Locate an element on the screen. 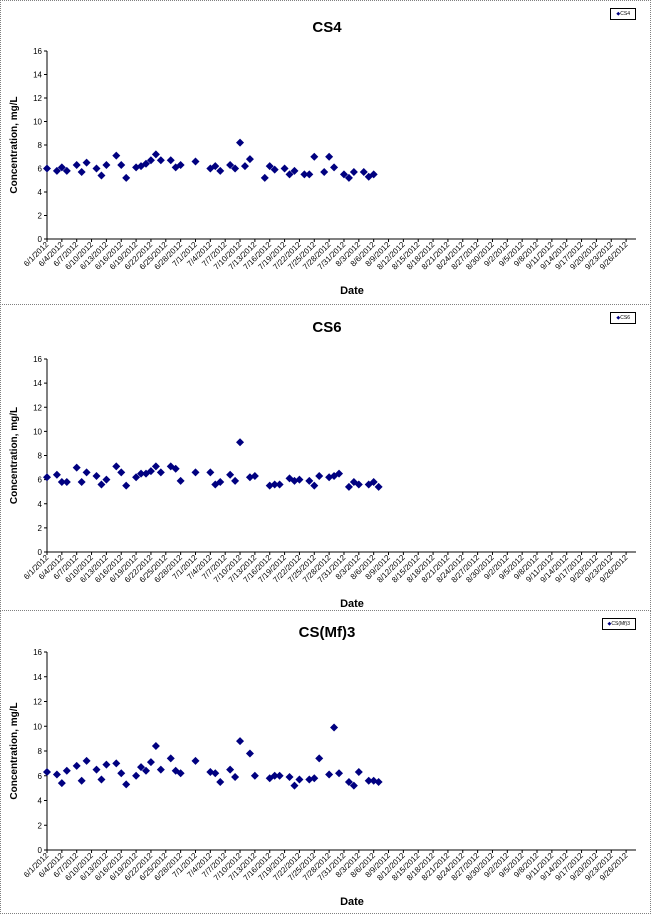  legend-label: CS6 is located at coordinates (625, 318).